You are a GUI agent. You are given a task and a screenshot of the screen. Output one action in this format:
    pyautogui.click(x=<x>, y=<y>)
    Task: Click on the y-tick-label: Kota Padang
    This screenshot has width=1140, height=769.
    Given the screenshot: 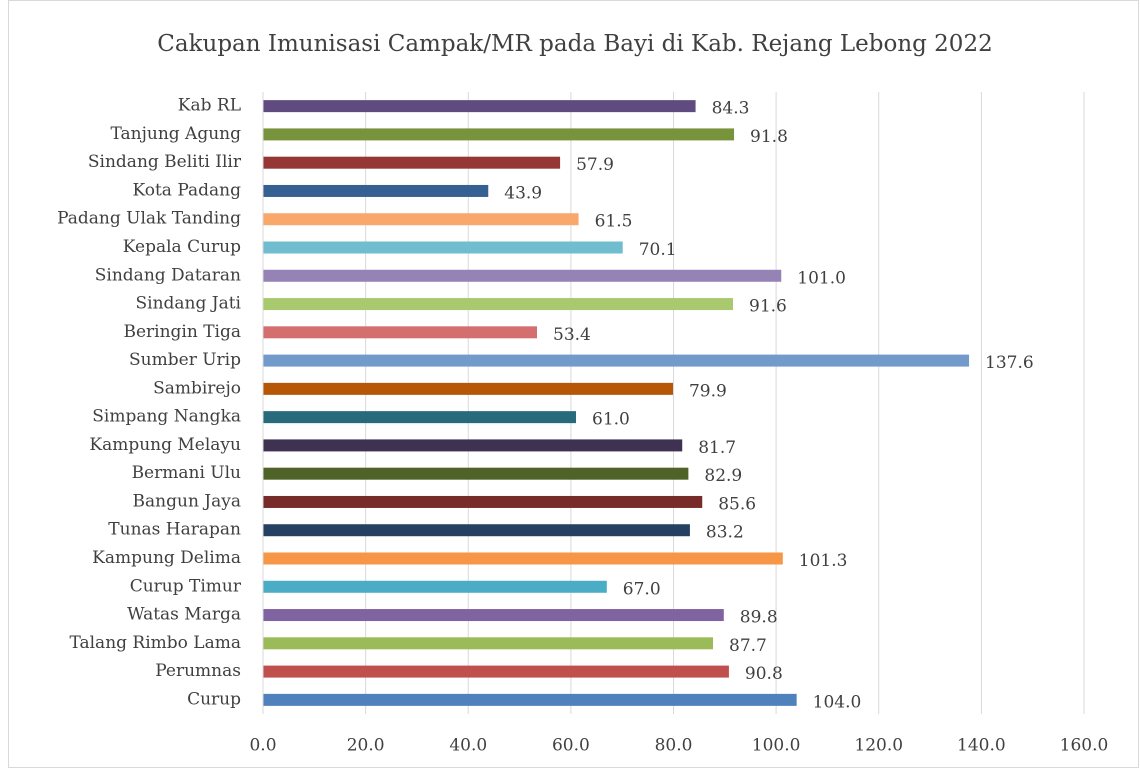 What is the action you would take?
    pyautogui.click(x=186, y=190)
    